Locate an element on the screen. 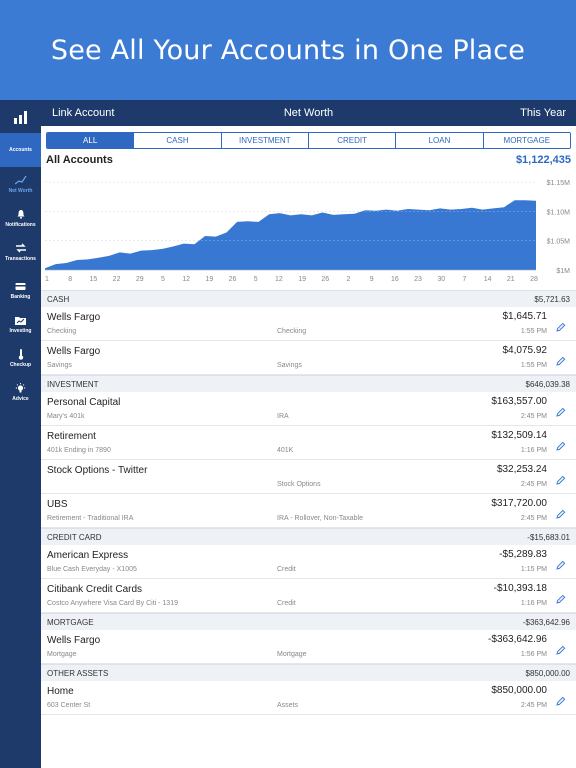 The image size is (576, 768). account-subtitle: Mary's 401k is located at coordinates (66, 416).